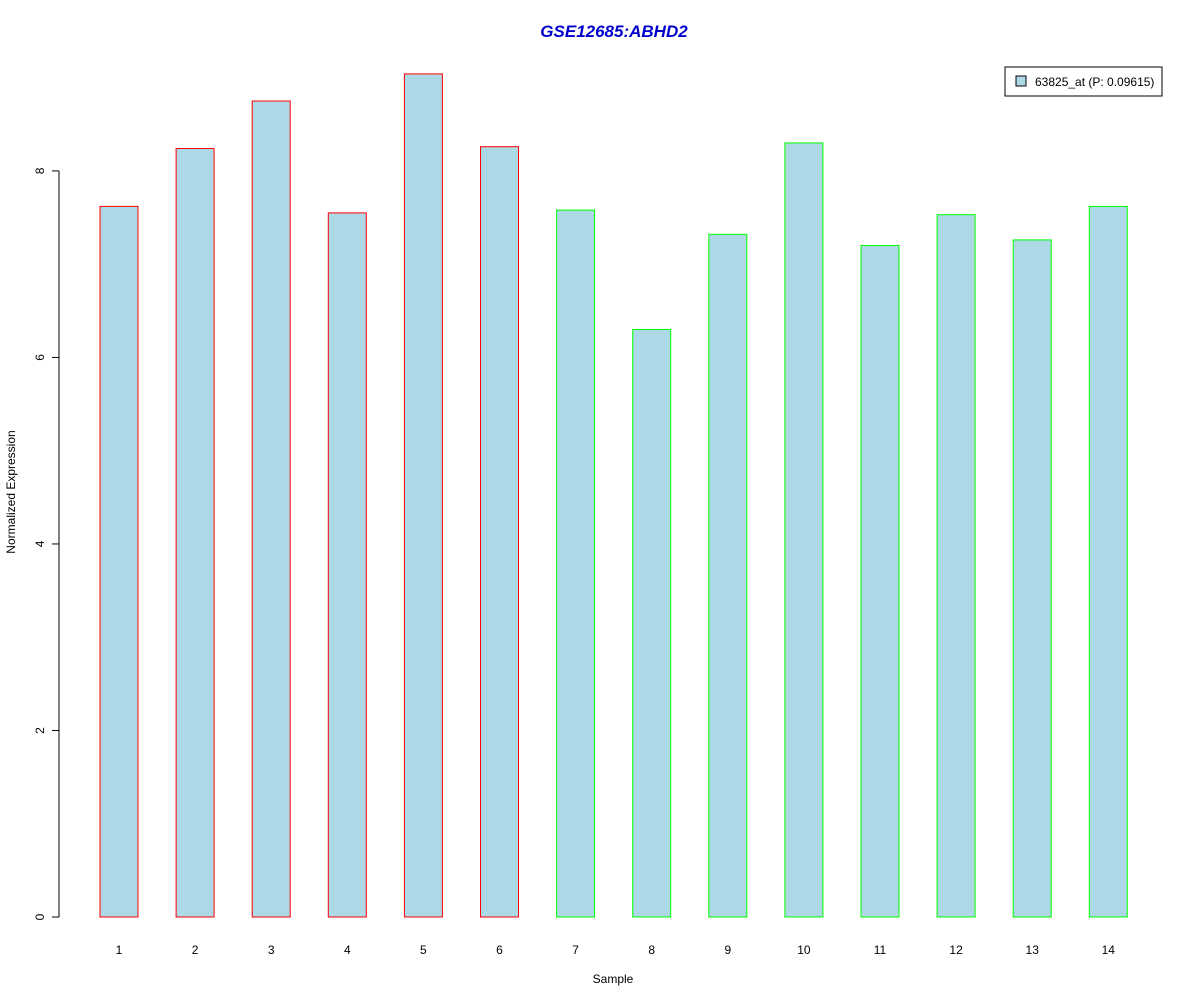 The image size is (1200, 1000). I want to click on y-tick-label: 0, so click(40, 916).